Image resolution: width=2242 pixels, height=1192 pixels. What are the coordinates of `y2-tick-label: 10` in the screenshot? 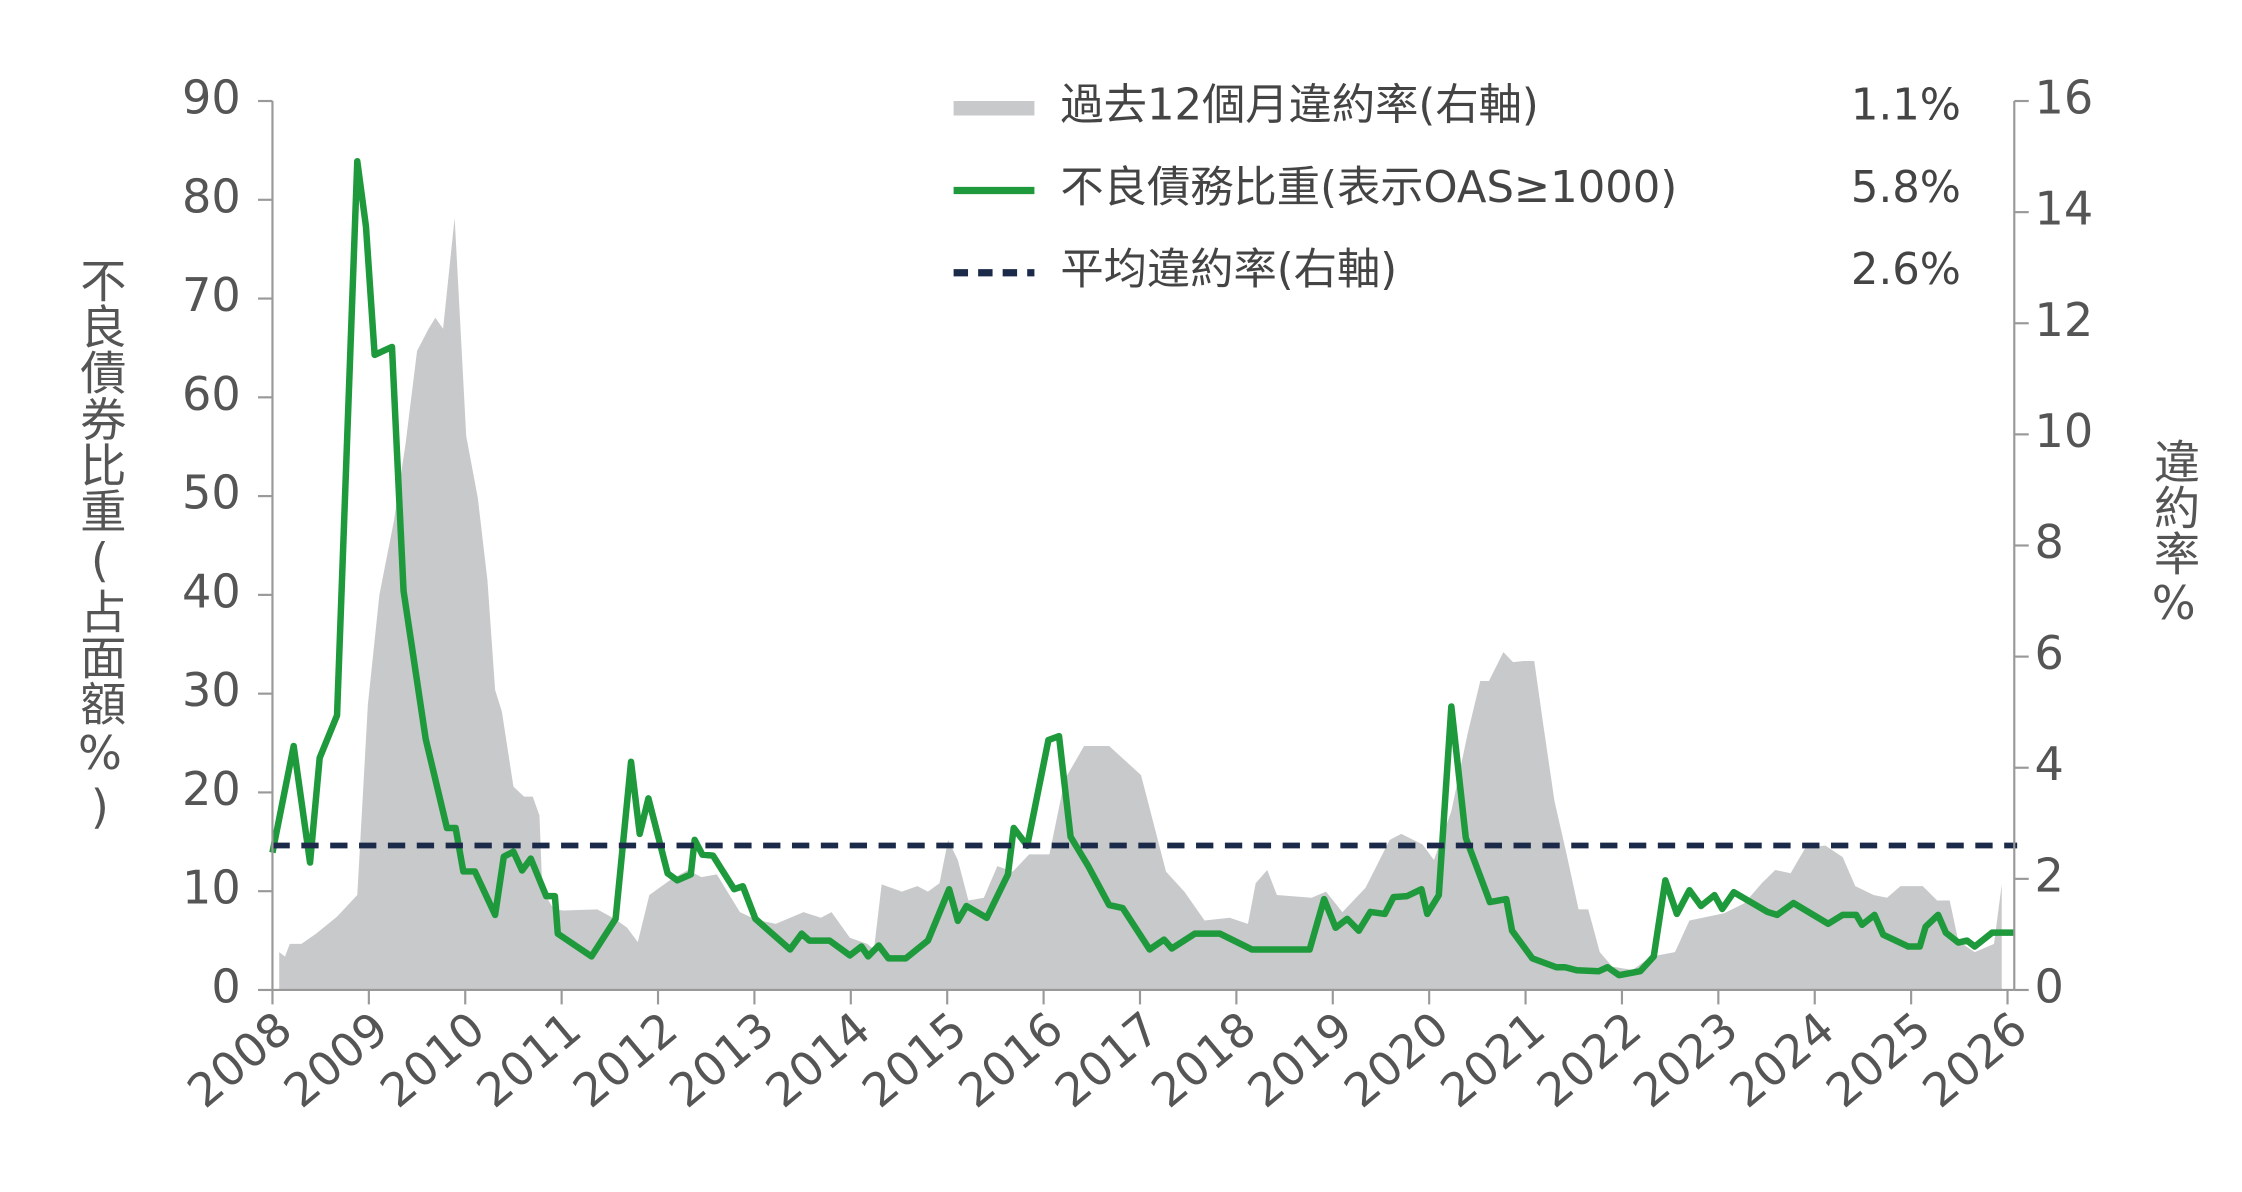 It's located at (2063, 431).